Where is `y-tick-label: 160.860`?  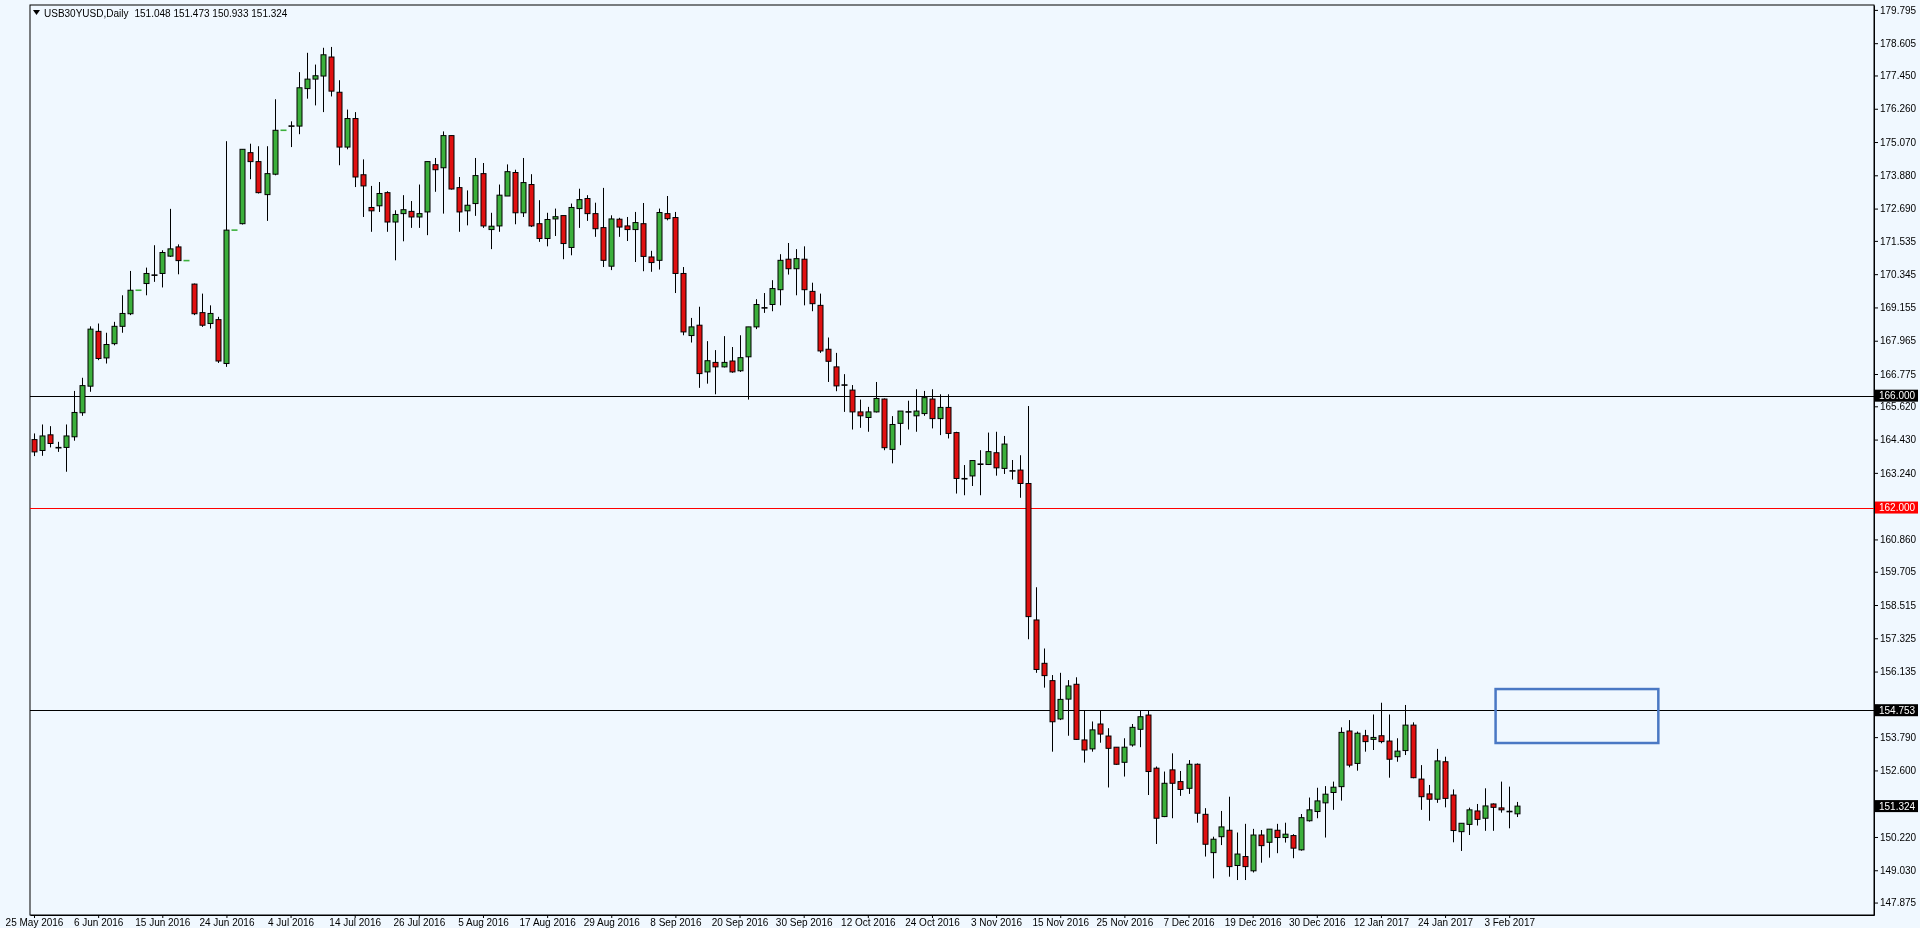
y-tick-label: 160.860 is located at coordinates (1898, 540).